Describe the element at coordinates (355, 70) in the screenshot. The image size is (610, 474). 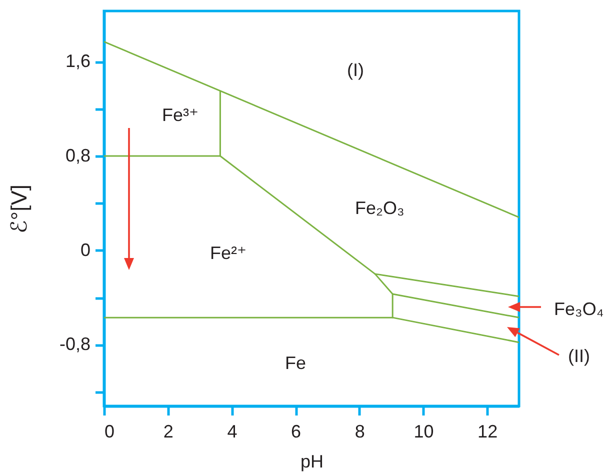
I see `annotation: (I)` at that location.